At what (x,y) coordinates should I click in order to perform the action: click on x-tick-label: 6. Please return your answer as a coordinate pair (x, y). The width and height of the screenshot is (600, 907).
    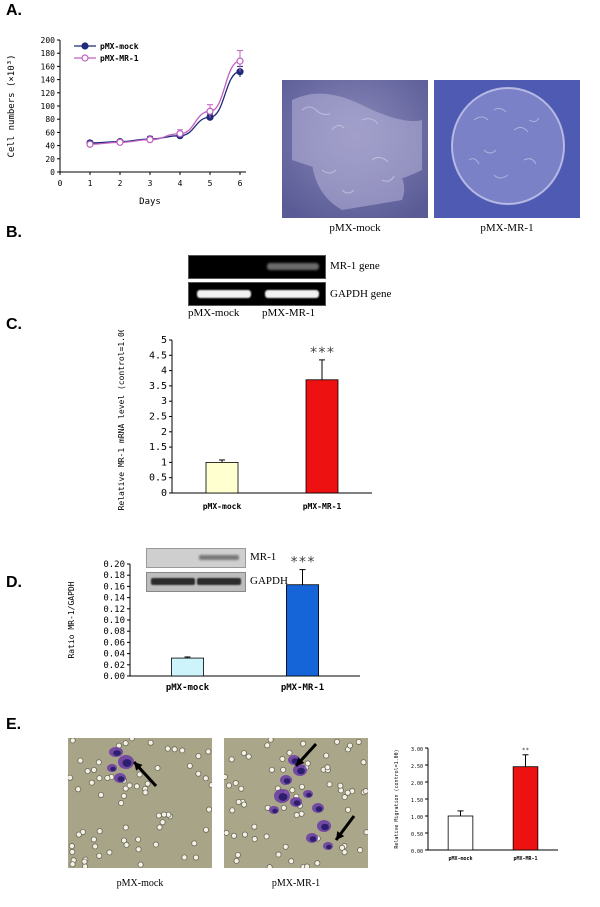
    Looking at the image, I should click on (240, 183).